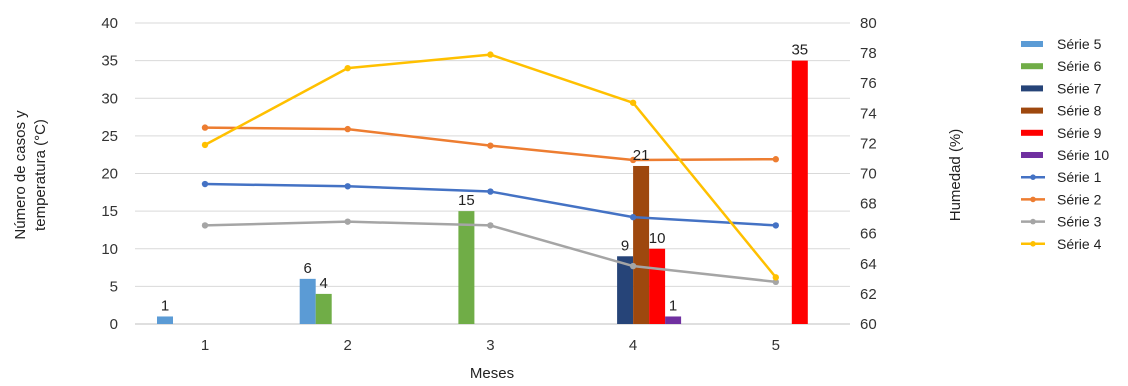 This screenshot has width=1128, height=386. I want to click on legend-label: Série 6, so click(1079, 66).